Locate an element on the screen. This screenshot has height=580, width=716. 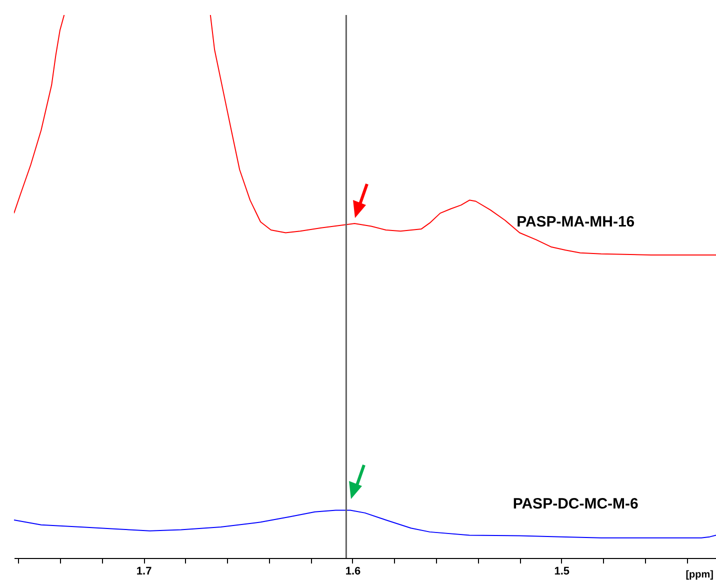
x-axis-title: [ppm] is located at coordinates (700, 575).